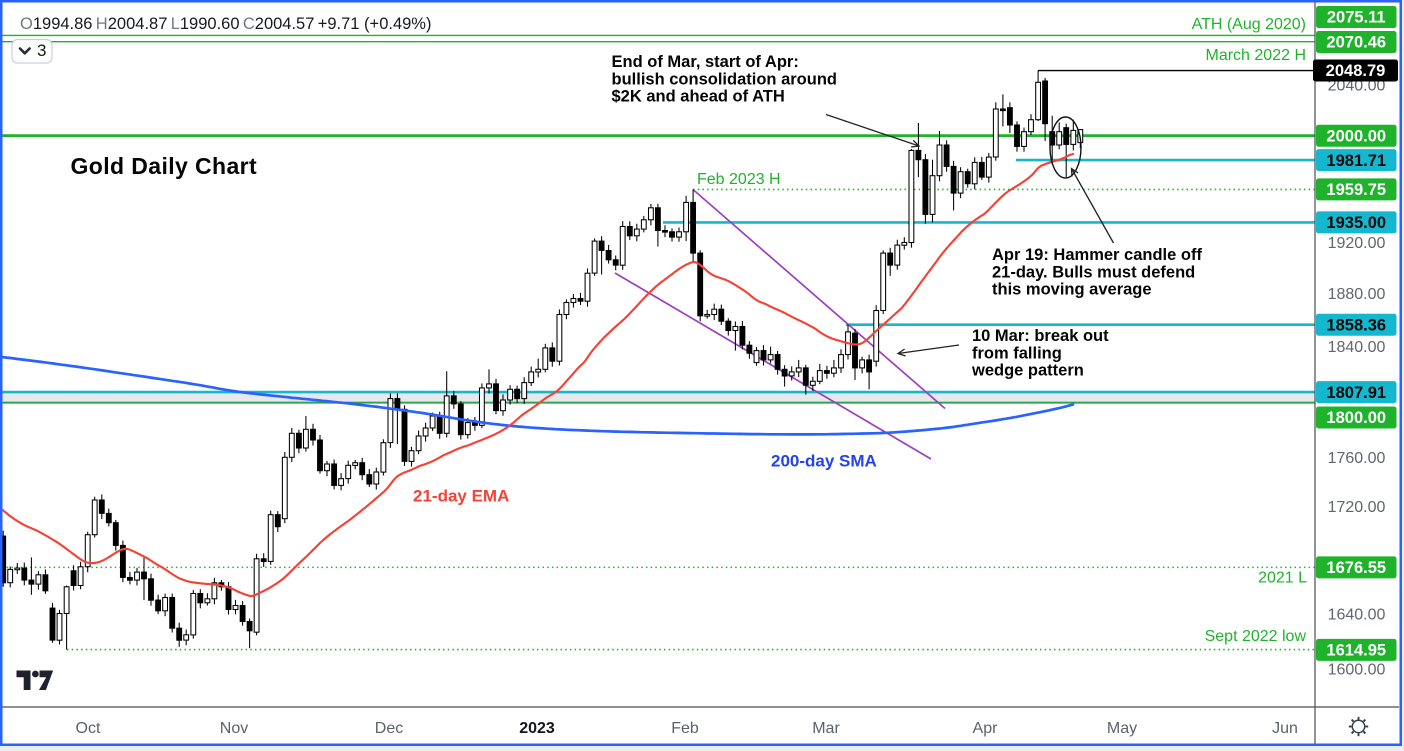 The height and width of the screenshot is (751, 1404). What do you see at coordinates (1356, 393) in the screenshot?
I see `svg-text: 1807.91` at bounding box center [1356, 393].